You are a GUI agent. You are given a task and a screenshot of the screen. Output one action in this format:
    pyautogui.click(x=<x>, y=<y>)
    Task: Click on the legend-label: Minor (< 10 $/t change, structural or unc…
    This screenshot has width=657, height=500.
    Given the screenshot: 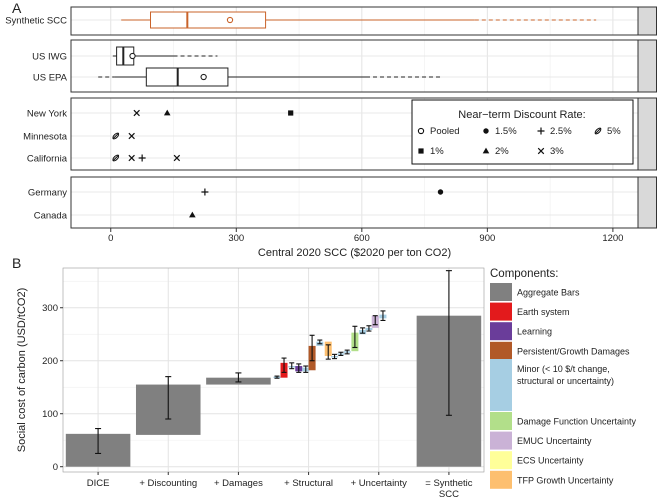 What is the action you would take?
    pyautogui.click(x=565, y=375)
    